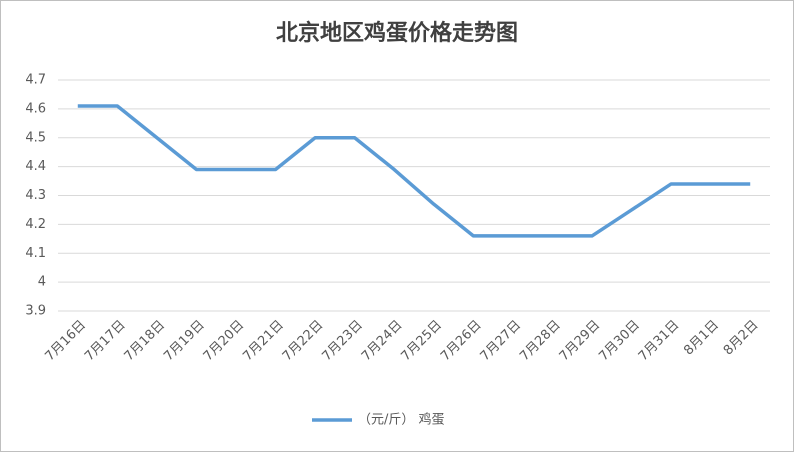 This screenshot has width=794, height=452. Describe the element at coordinates (42, 282) in the screenshot. I see `y-tick-label: 4` at that location.